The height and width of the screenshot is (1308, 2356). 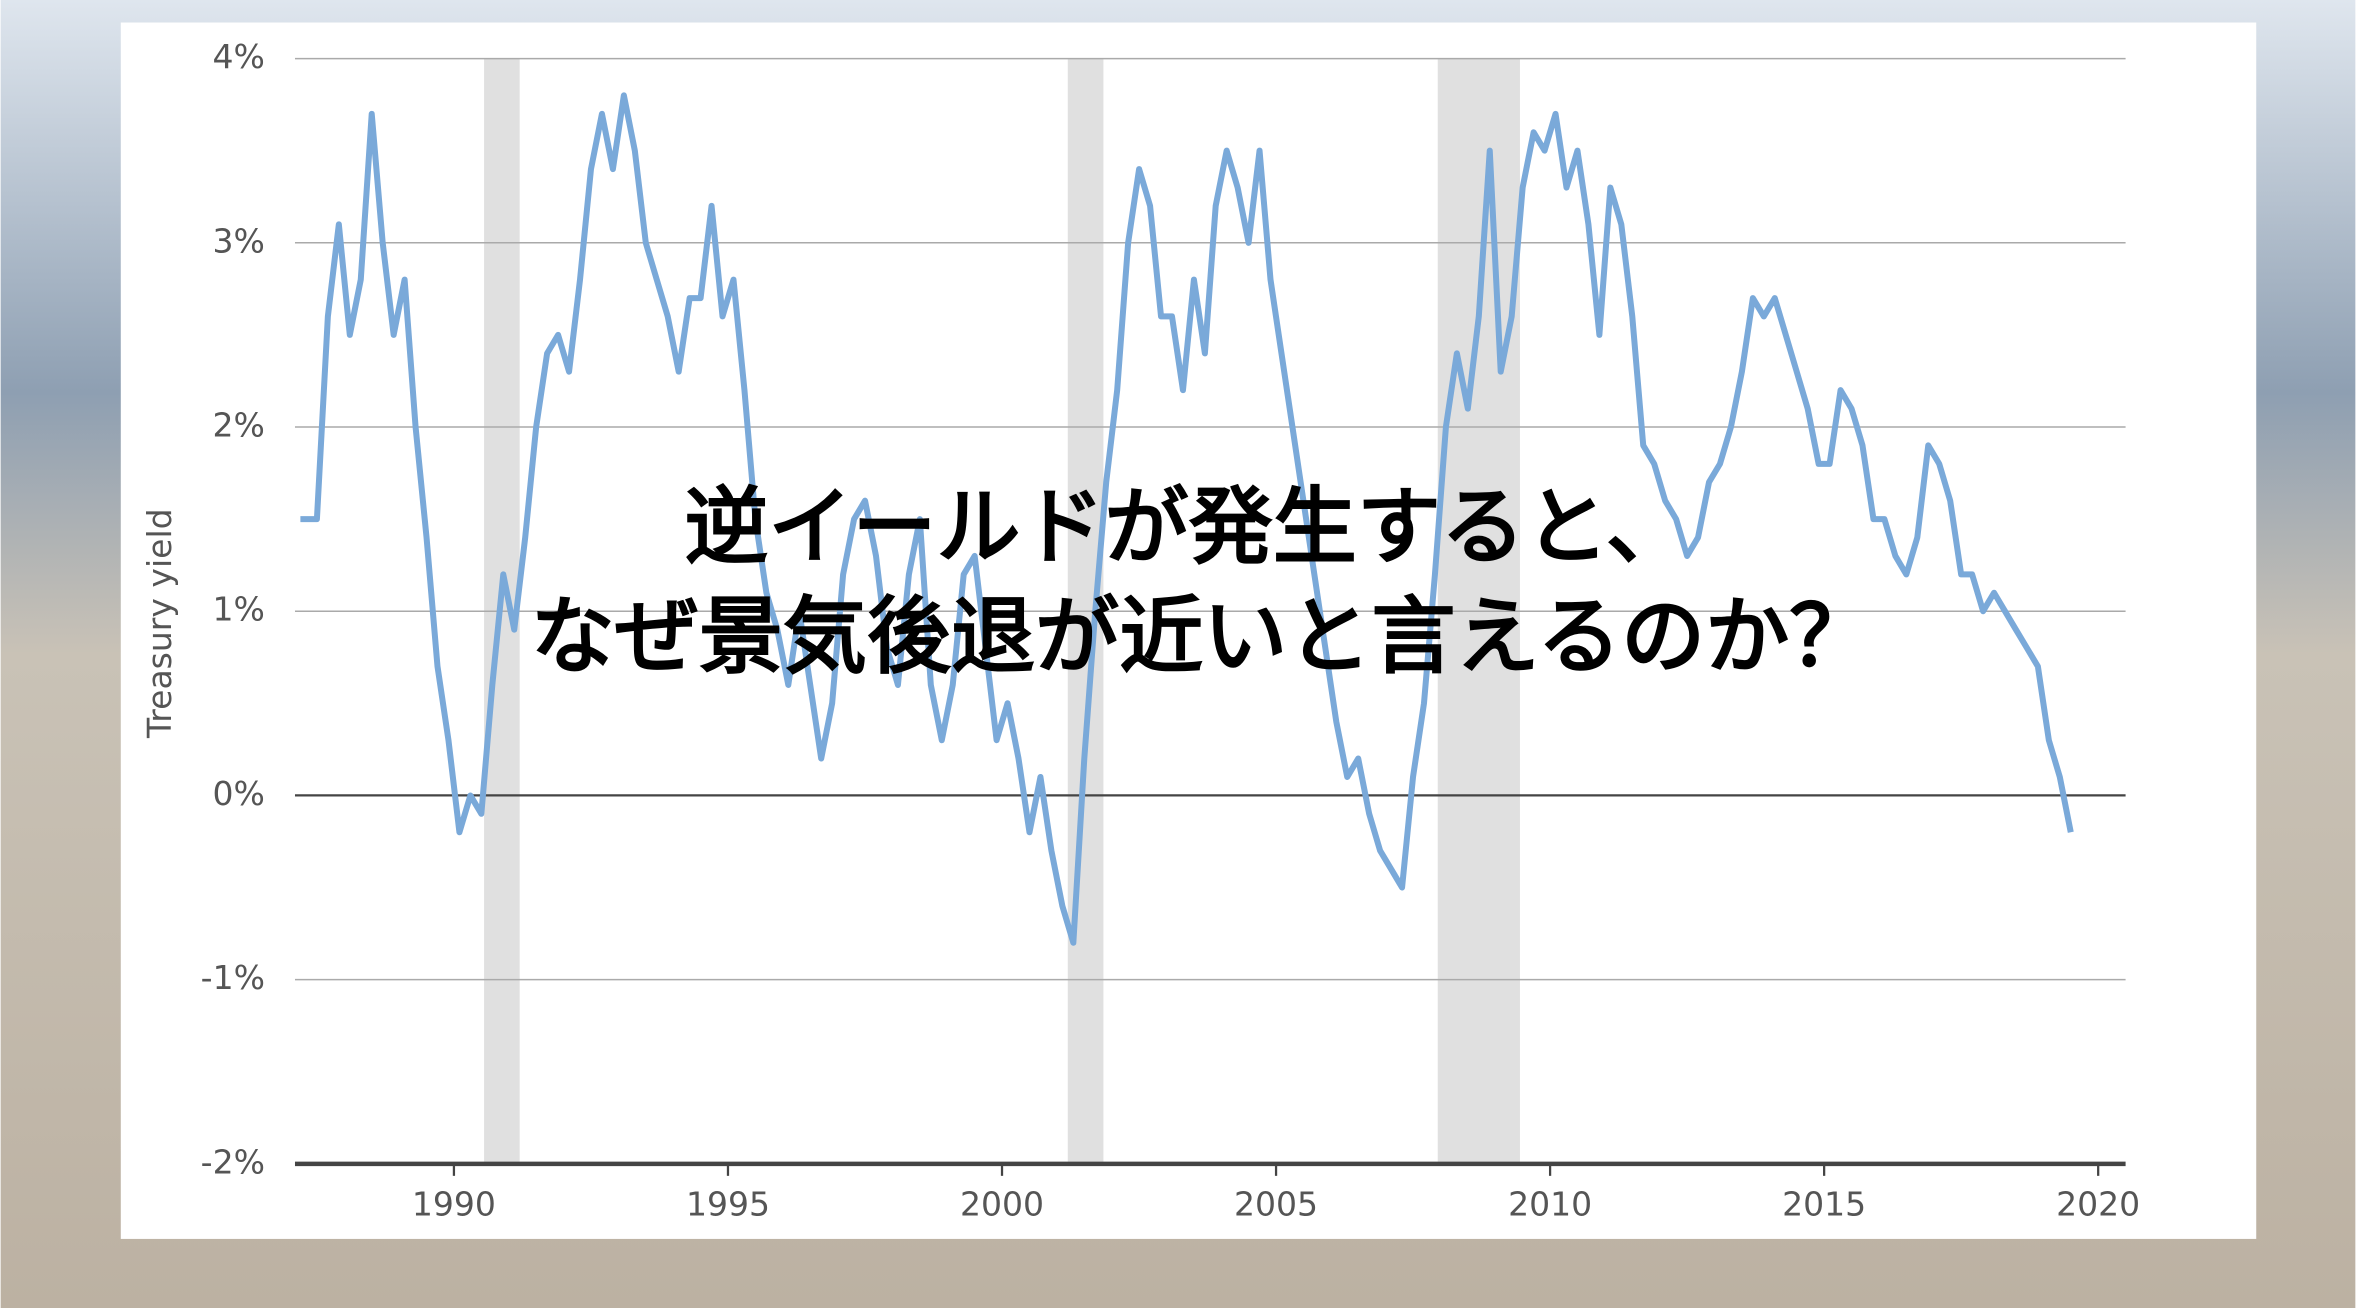 What do you see at coordinates (1824, 1203) in the screenshot?
I see `x-tick-label: 2015` at bounding box center [1824, 1203].